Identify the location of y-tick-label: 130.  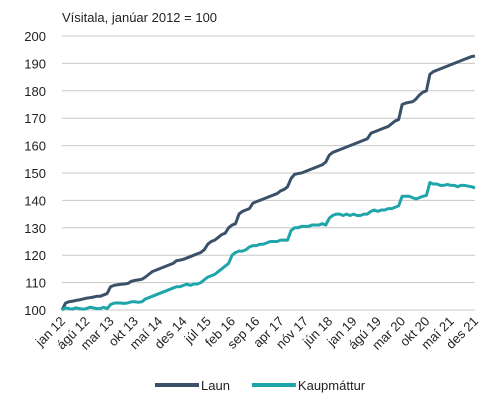
(35, 228).